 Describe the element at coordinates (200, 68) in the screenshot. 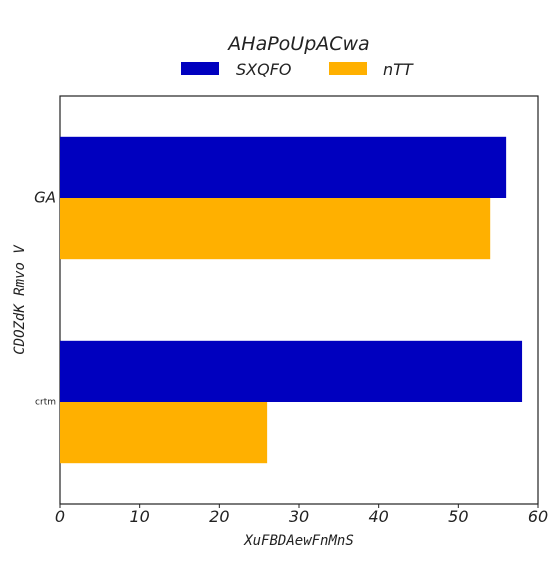

I see `legend-swatch-sxqfo` at that location.